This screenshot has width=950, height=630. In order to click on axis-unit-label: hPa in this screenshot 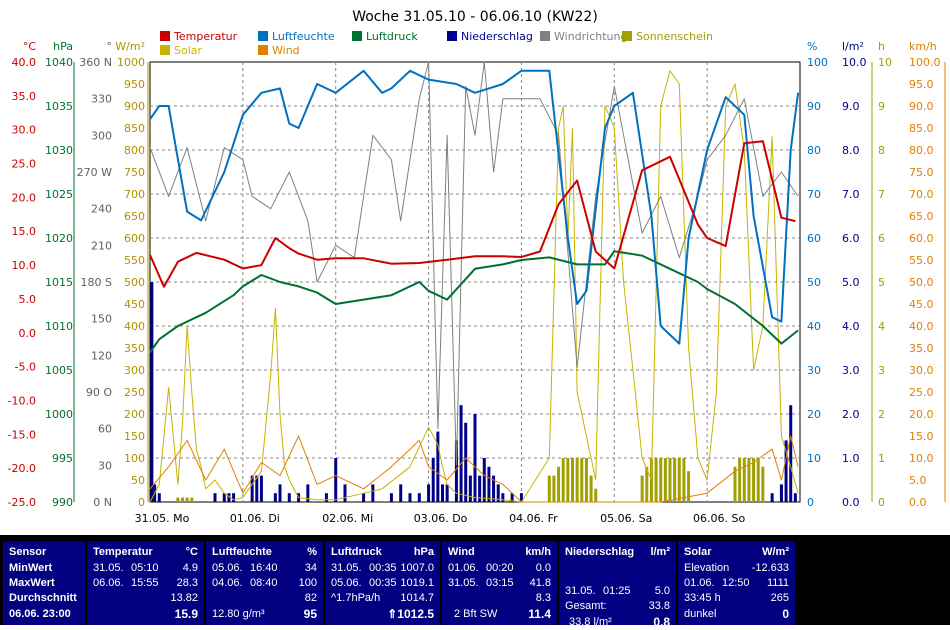, I will do `click(63, 46)`.